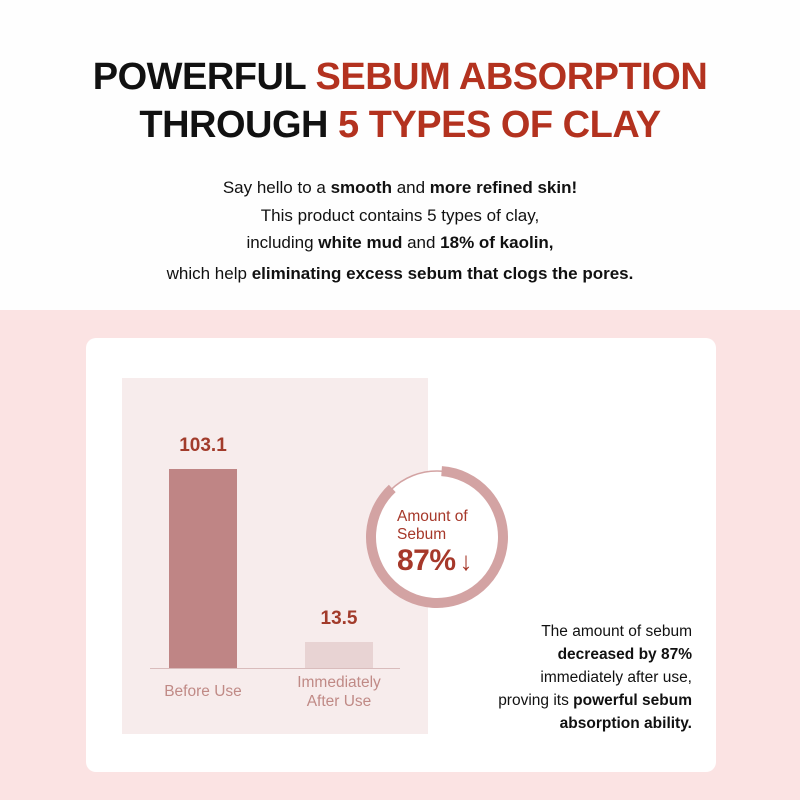 The image size is (800, 800). I want to click on headline-line-2: THROUGH 5 TYPES OF CLAY, so click(400, 125).